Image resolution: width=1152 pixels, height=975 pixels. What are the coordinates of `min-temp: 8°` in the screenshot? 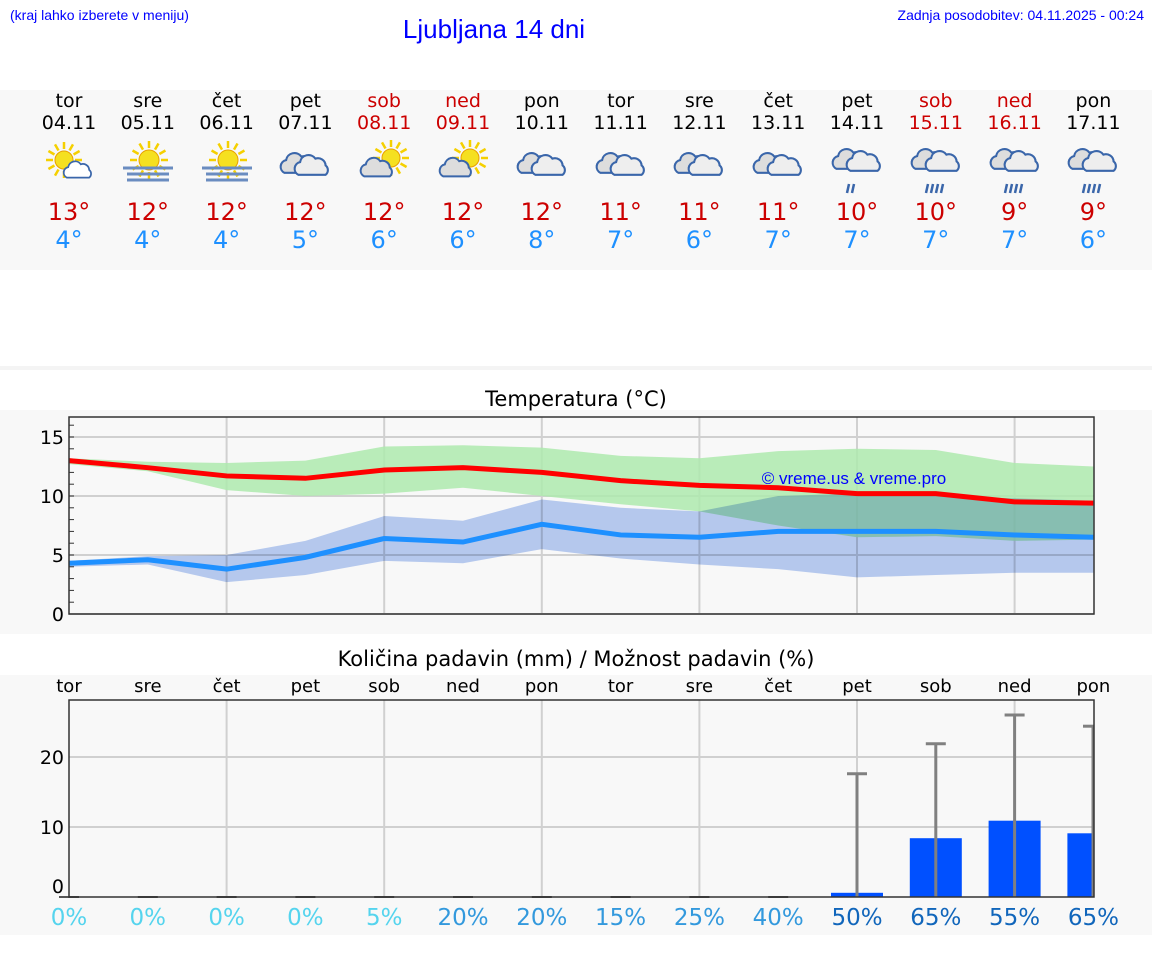 It's located at (542, 240).